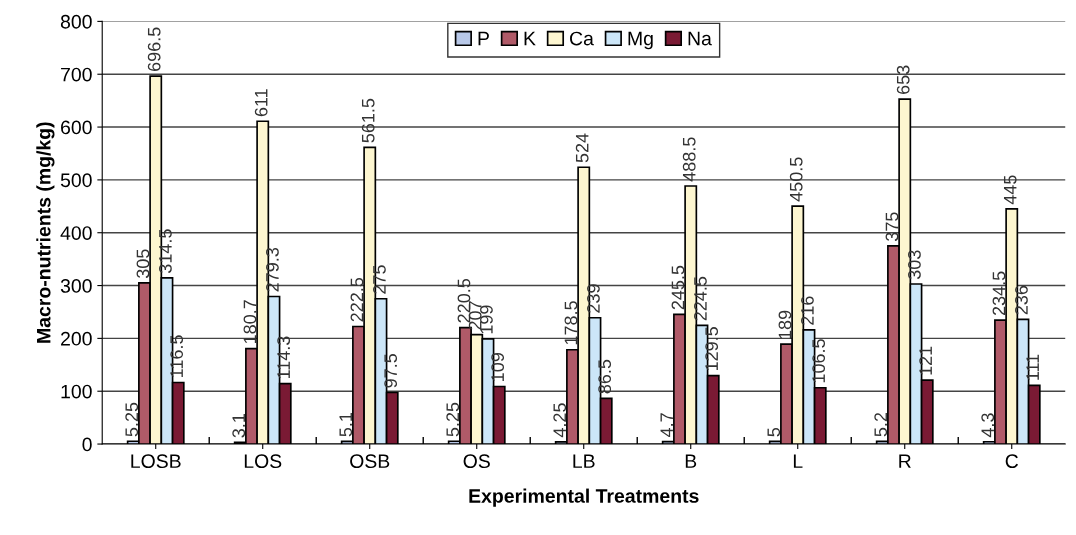 Image resolution: width=1076 pixels, height=535 pixels. I want to click on y-tick-label: 100, so click(76, 391).